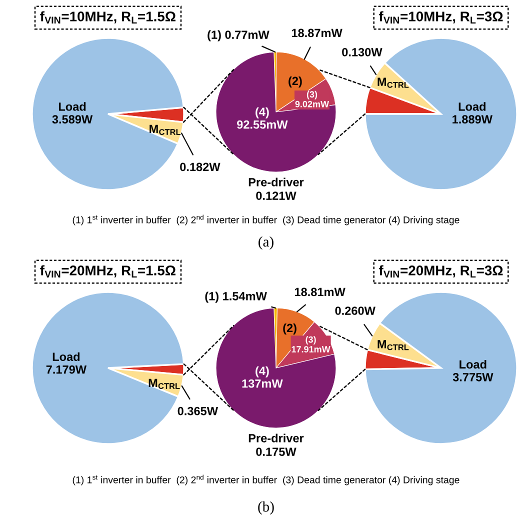 This screenshot has height=520, width=532. Describe the element at coordinates (266, 508) in the screenshot. I see `text: (b)` at that location.